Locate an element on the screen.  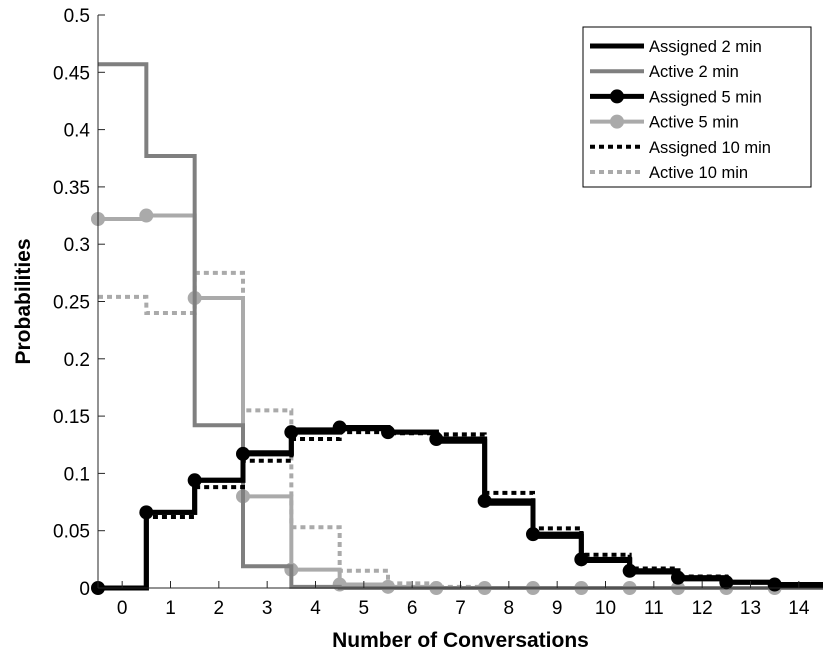
x-tick-label: 7 is located at coordinates (460, 608).